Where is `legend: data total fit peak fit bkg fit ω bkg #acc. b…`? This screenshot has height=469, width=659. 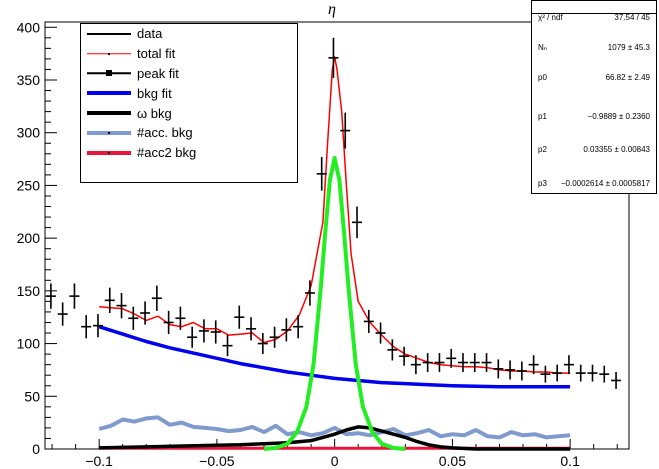 legend: data total fit peak fit bkg fit ω bkg #acc. b… is located at coordinates (189, 103).